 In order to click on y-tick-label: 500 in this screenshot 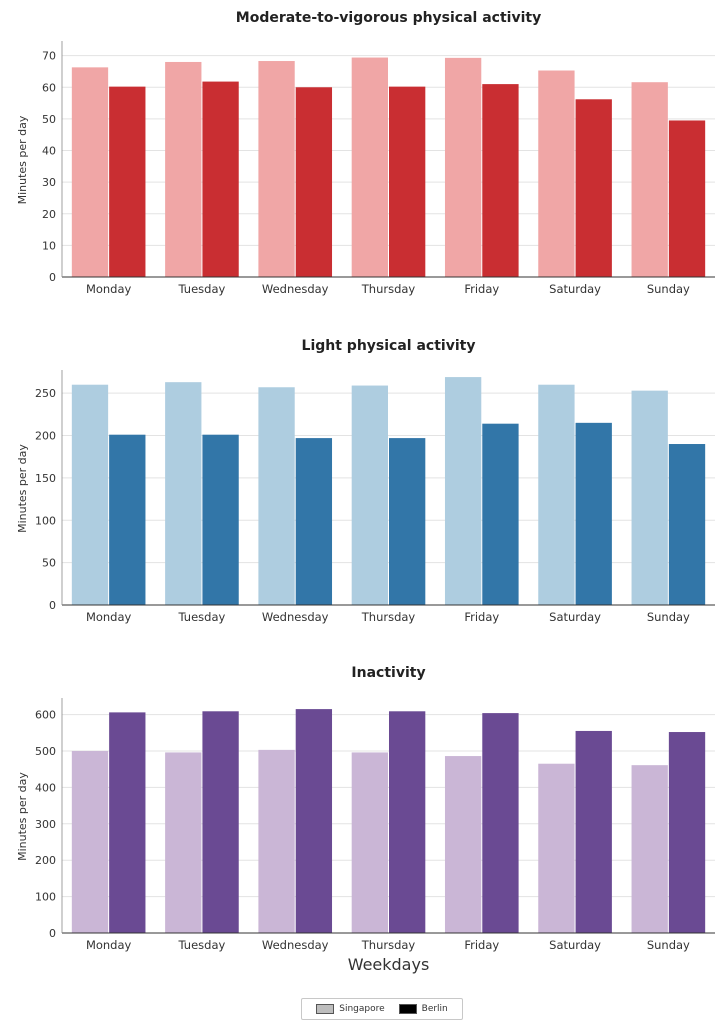, I will do `click(45, 751)`.